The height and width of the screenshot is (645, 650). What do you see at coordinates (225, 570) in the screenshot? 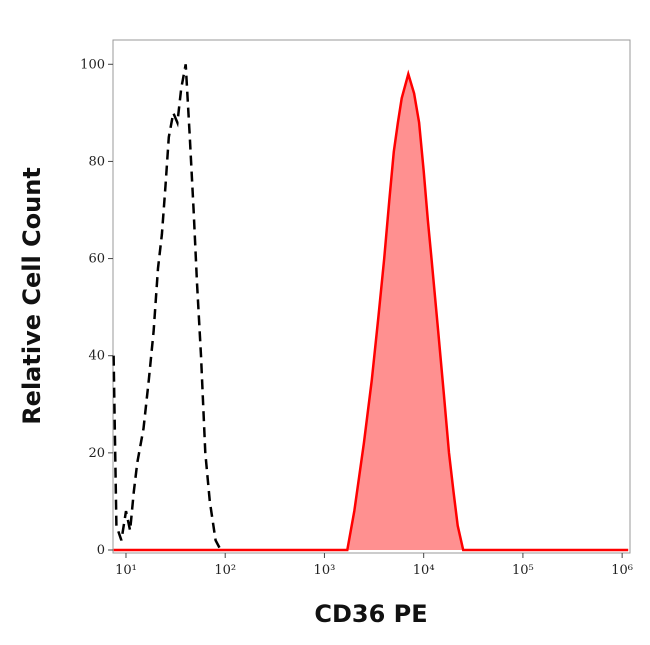
I see `x-tick-label: 10²` at bounding box center [225, 570].